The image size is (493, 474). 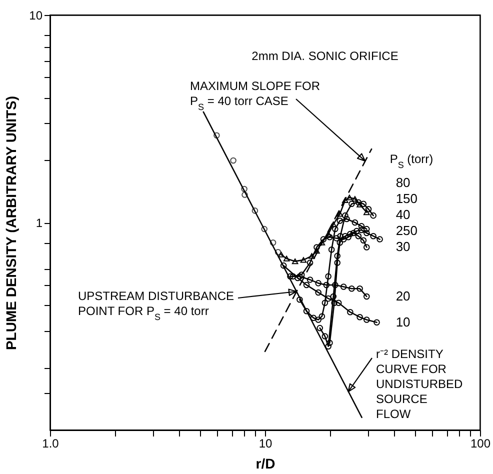 I want to click on x-tick-label: 100, so click(x=480, y=443).